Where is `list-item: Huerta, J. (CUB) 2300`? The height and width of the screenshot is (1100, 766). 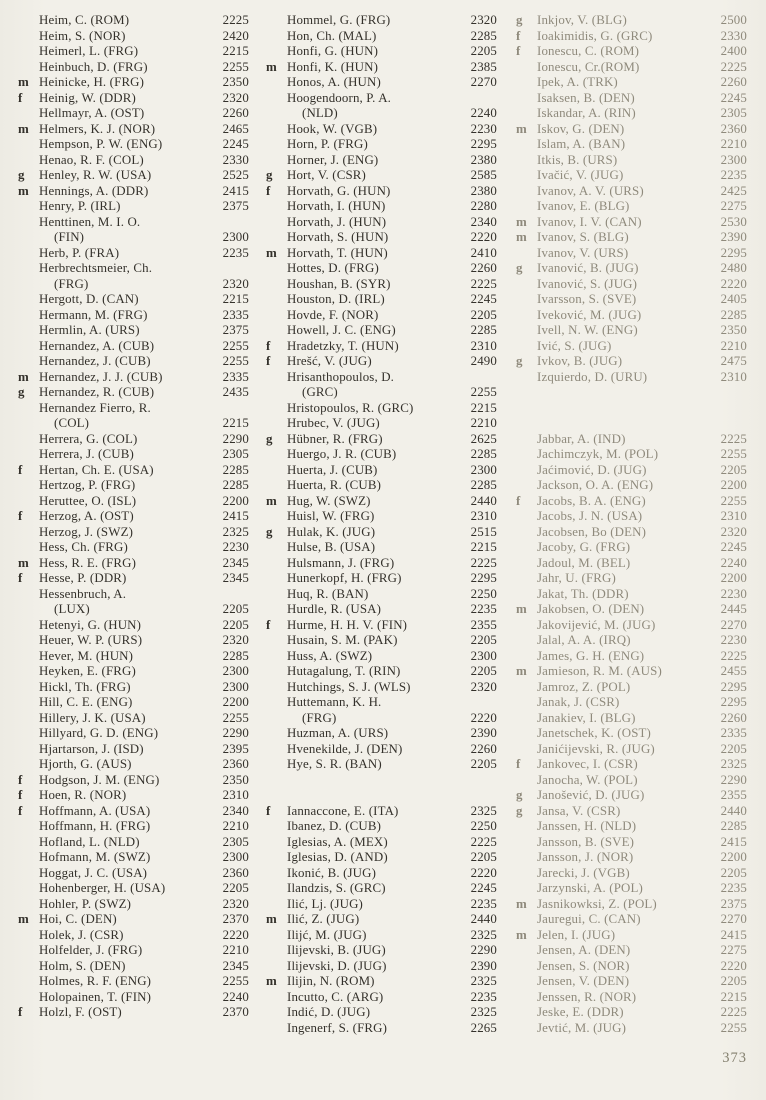
list-item: Huerta, J. (CUB) 2300 is located at coordinates (381, 471).